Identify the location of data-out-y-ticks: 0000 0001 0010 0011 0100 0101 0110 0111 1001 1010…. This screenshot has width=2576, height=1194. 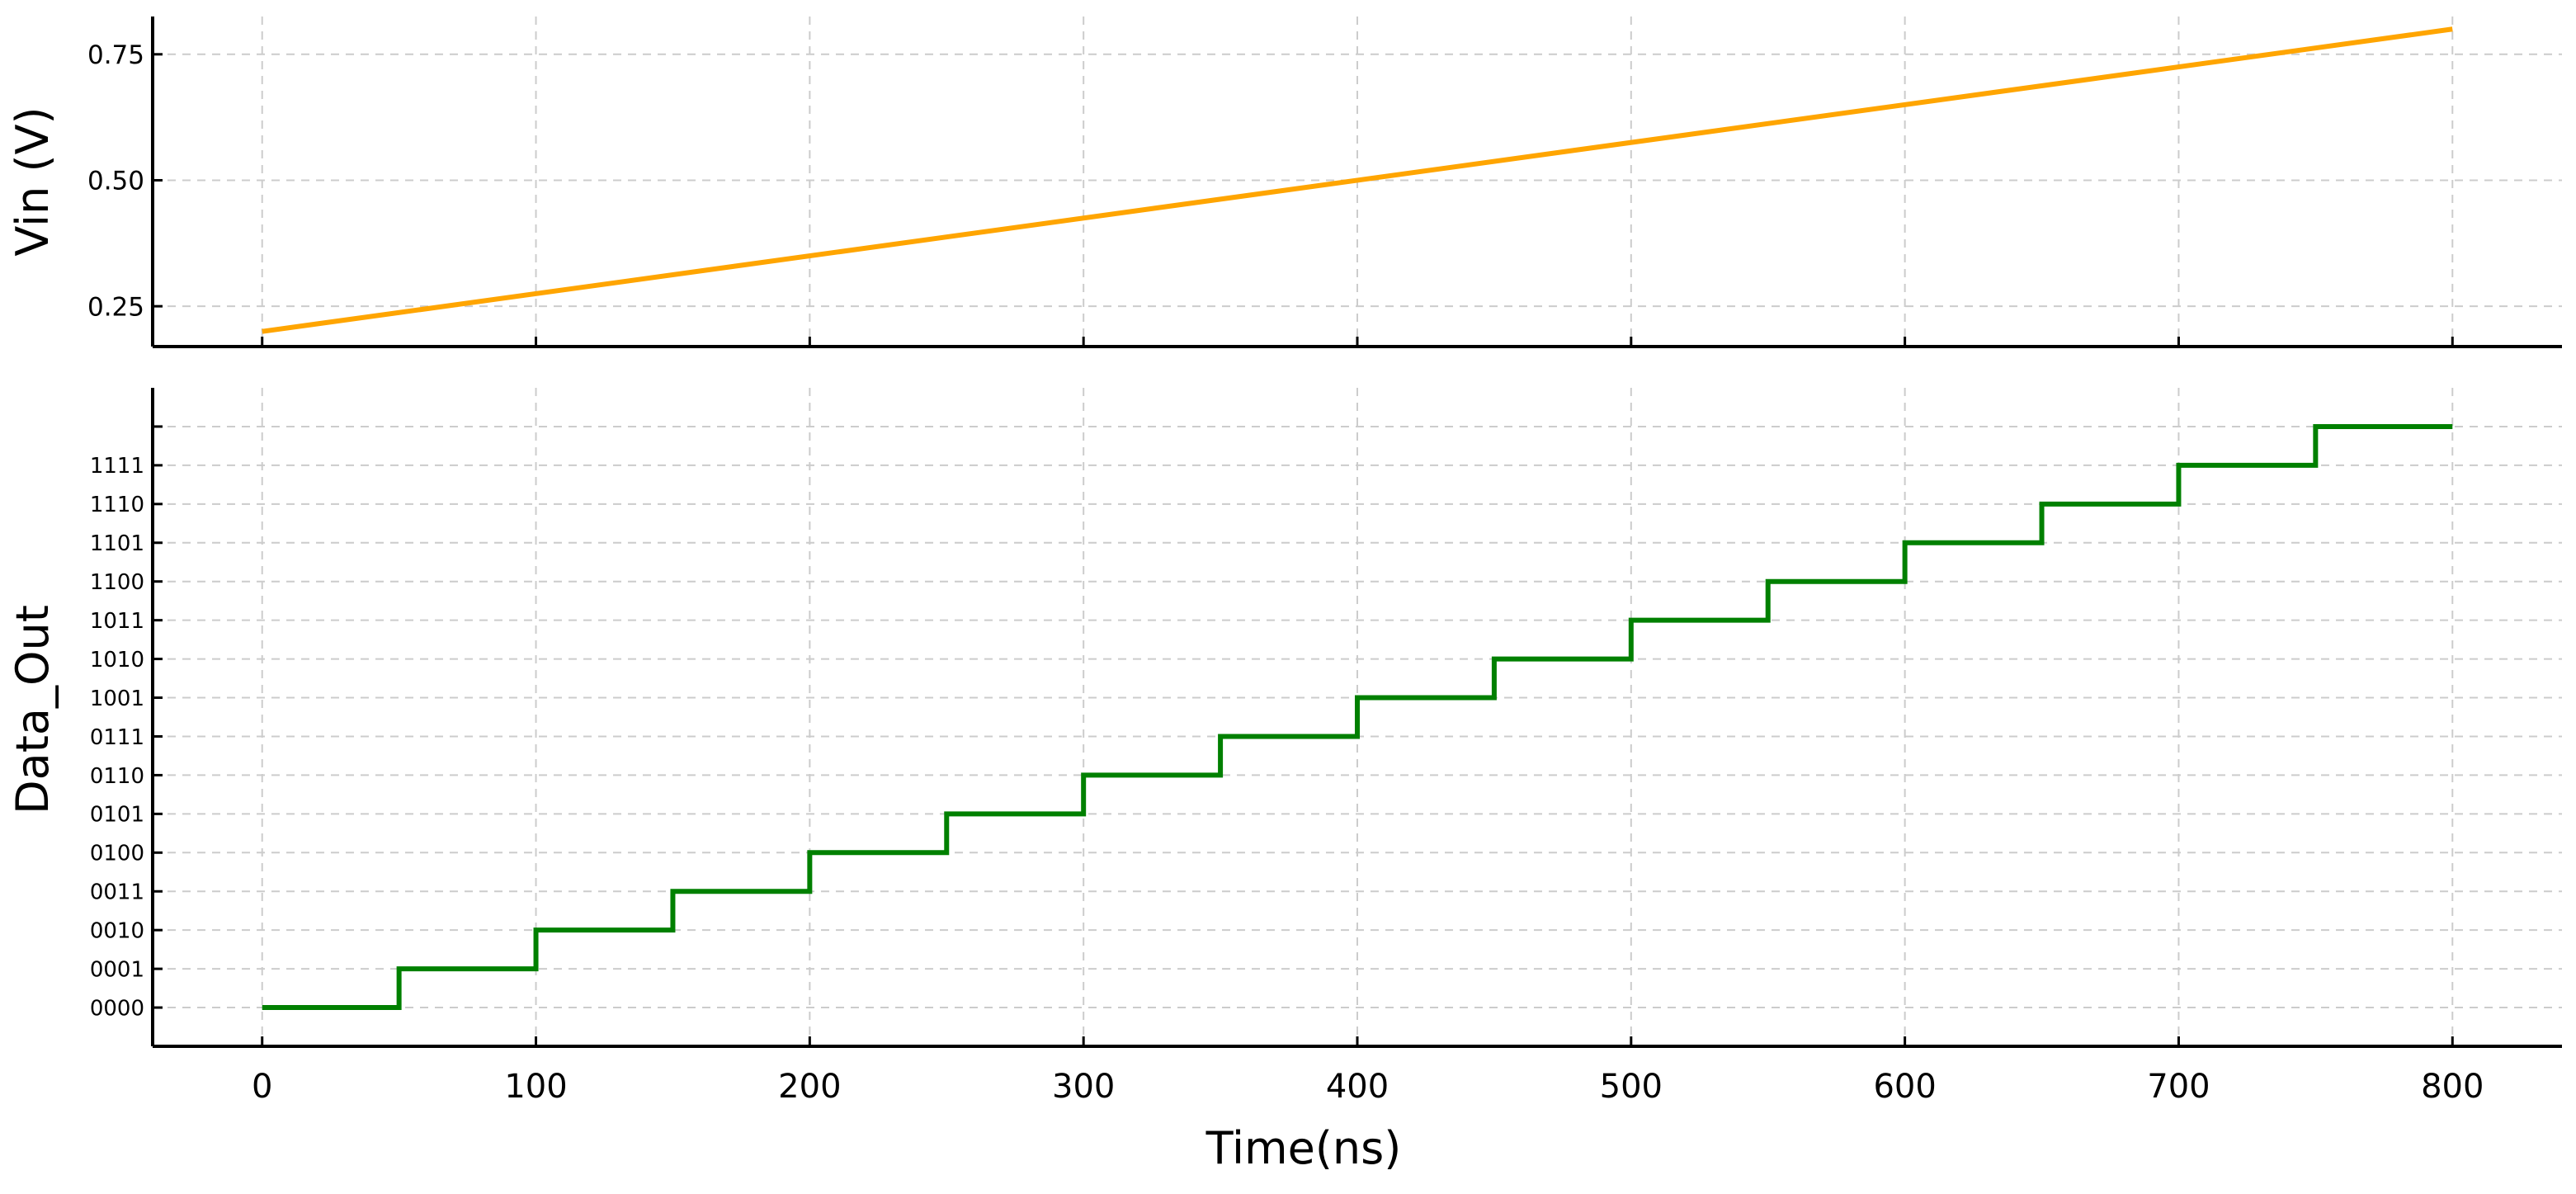
(127, 723).